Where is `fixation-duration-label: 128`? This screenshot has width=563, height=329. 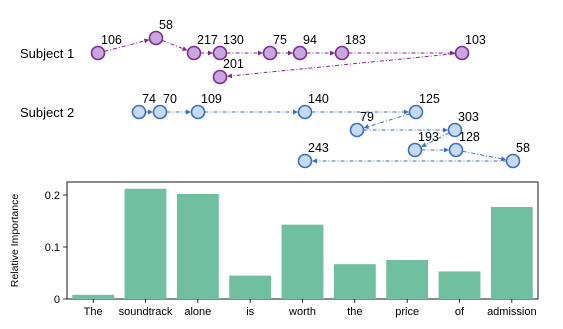 fixation-duration-label: 128 is located at coordinates (469, 137).